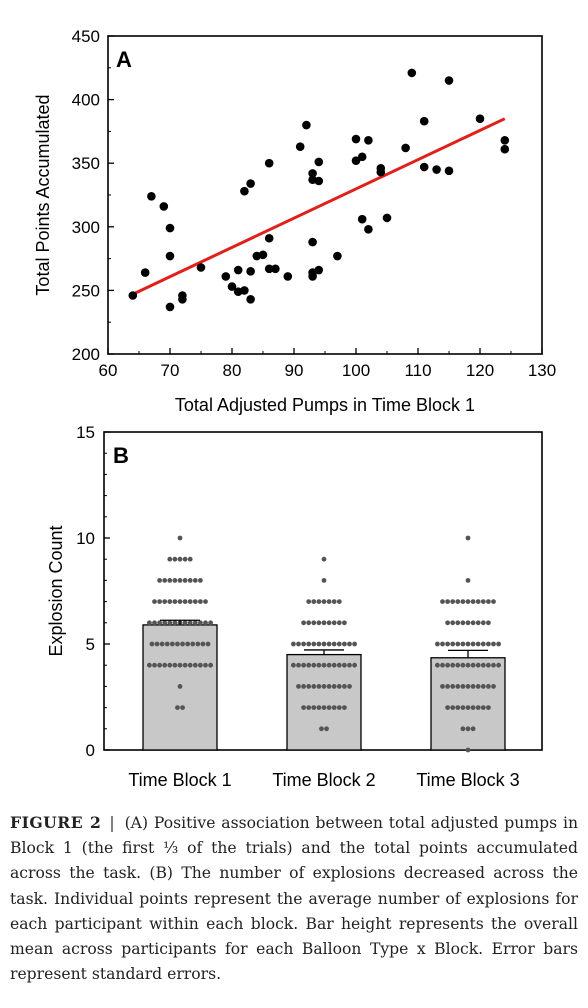 The image size is (588, 1008). Describe the element at coordinates (467, 780) in the screenshot. I see `category-label: Time Block 3` at that location.